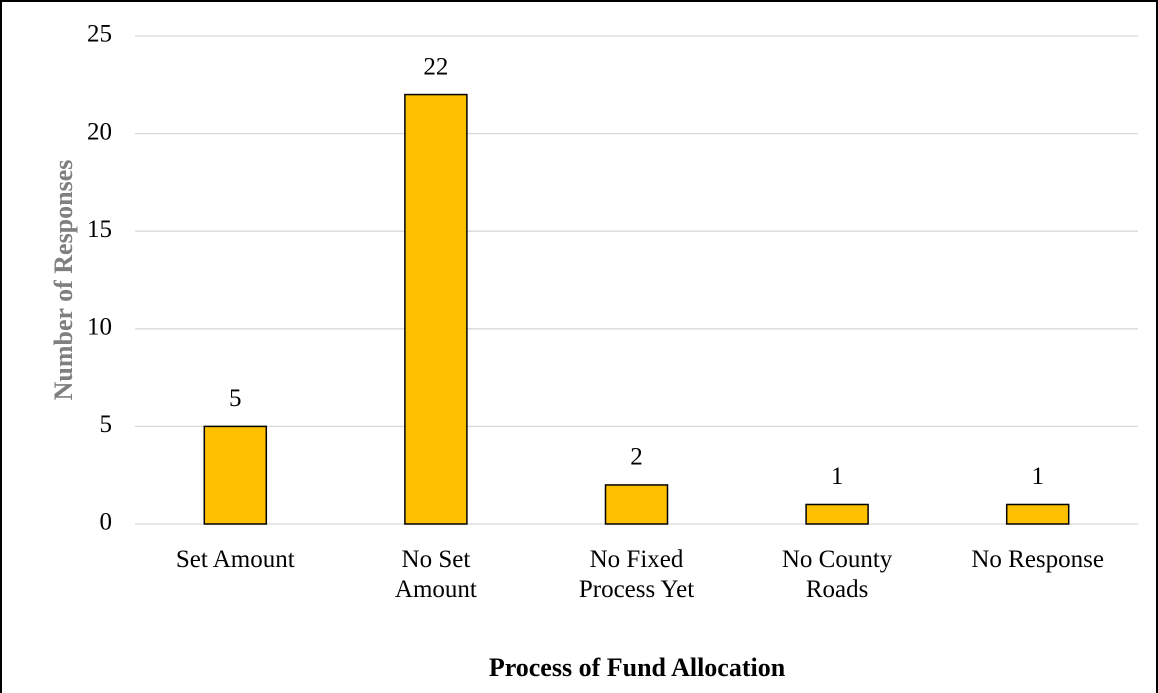 Image resolution: width=1158 pixels, height=693 pixels. I want to click on x-axis-title: Process of Fund Allocation, so click(637, 667).